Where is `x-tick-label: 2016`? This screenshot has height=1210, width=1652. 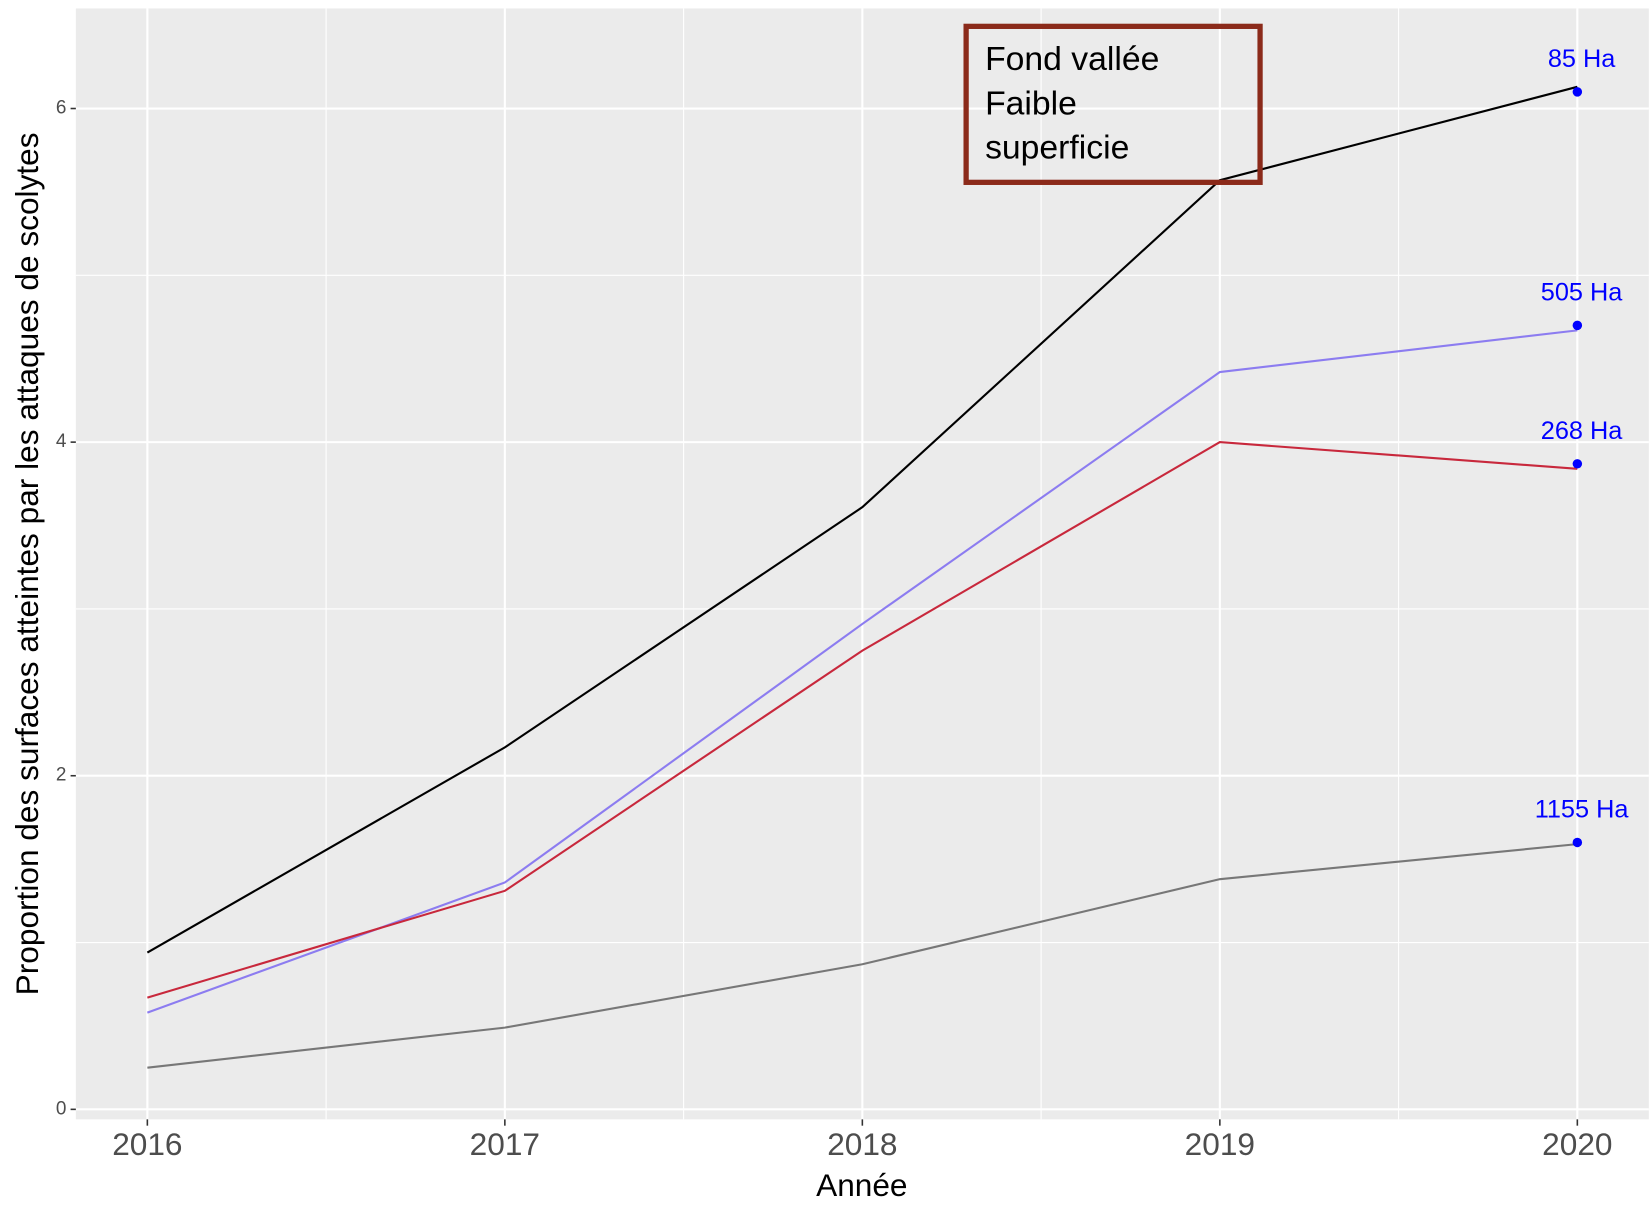
x-tick-label: 2016 is located at coordinates (147, 1144).